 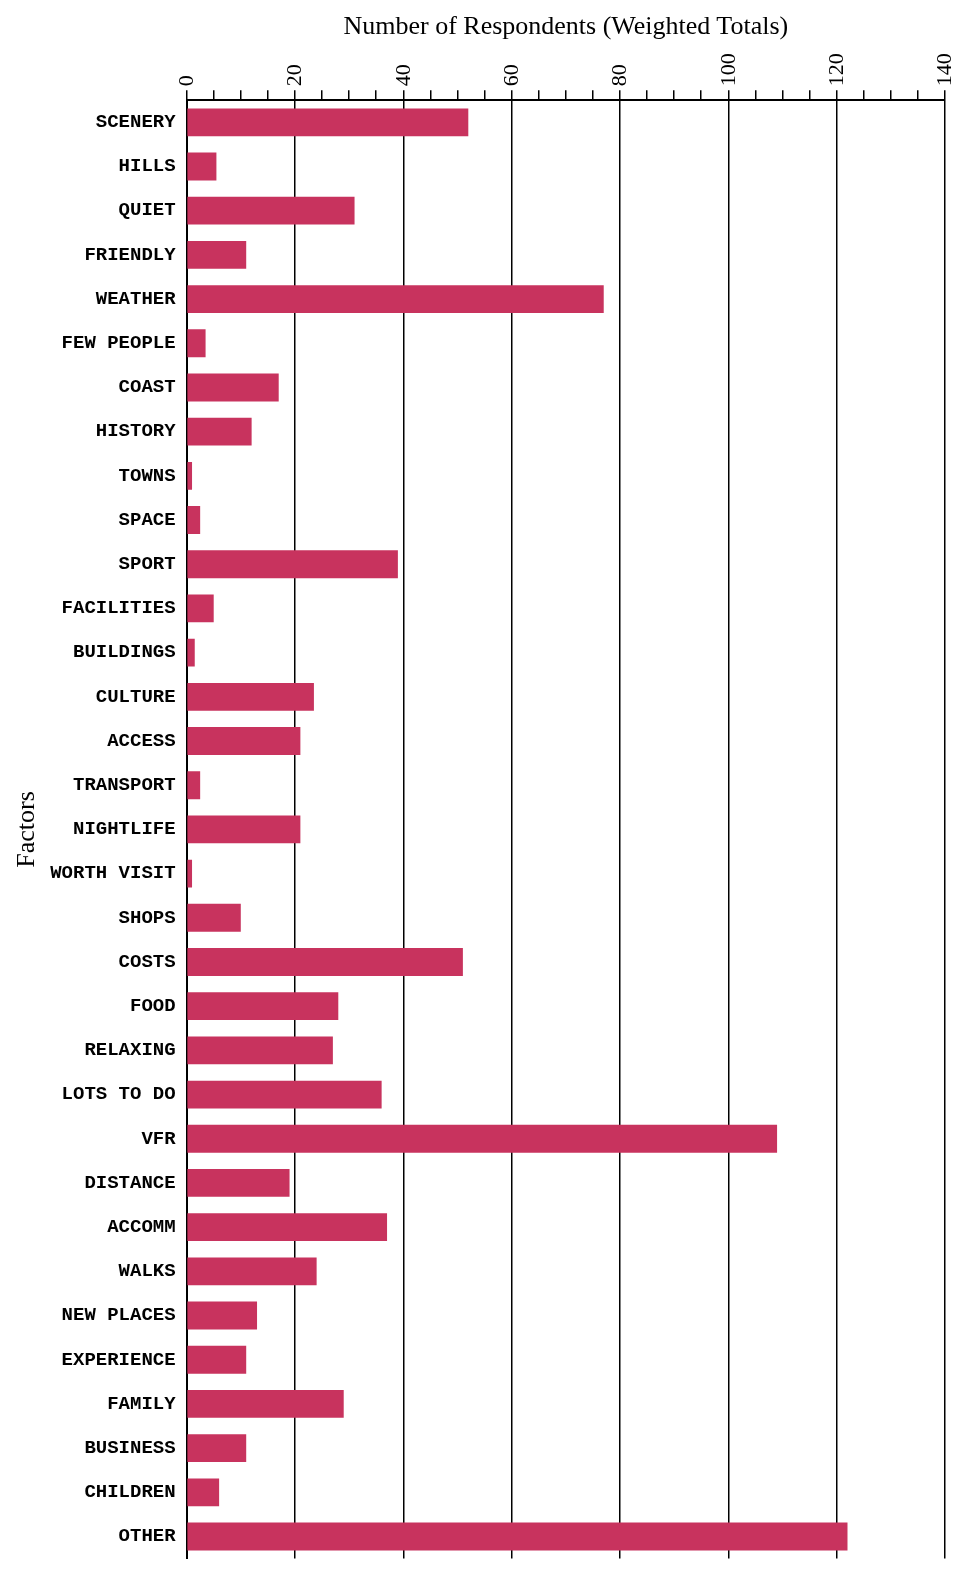 I want to click on y-tick-label: SCENERY, so click(x=136, y=122).